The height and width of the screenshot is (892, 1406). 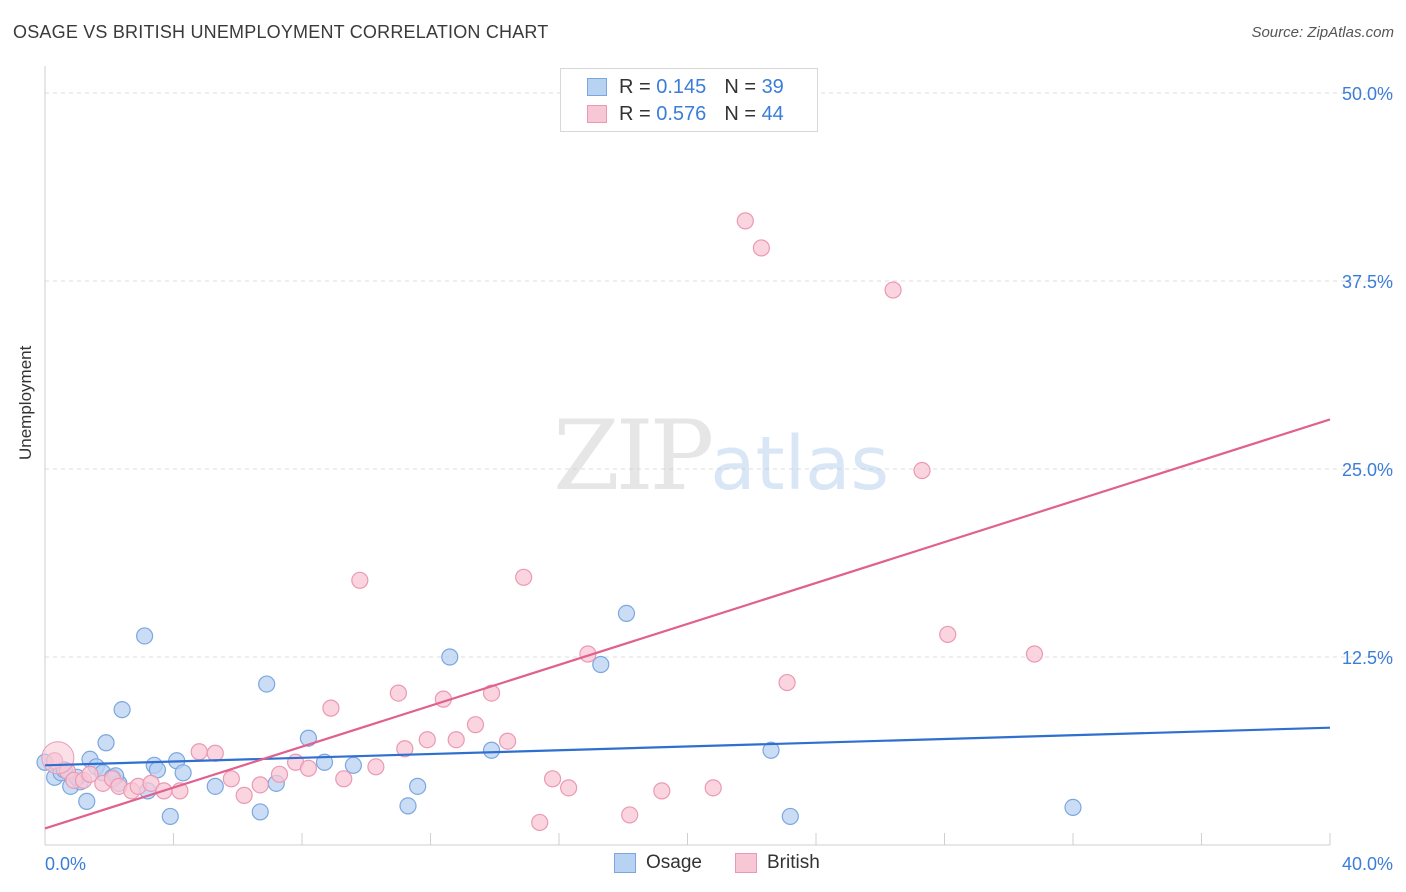 What do you see at coordinates (65, 864) in the screenshot?
I see `x-tick-label-start: 0.0%` at bounding box center [65, 864].